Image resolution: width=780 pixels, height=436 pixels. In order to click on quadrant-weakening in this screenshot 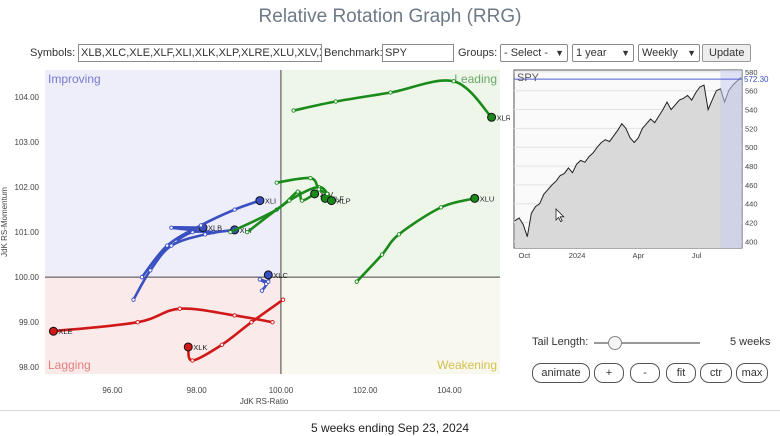, I will do `click(390, 325)`.